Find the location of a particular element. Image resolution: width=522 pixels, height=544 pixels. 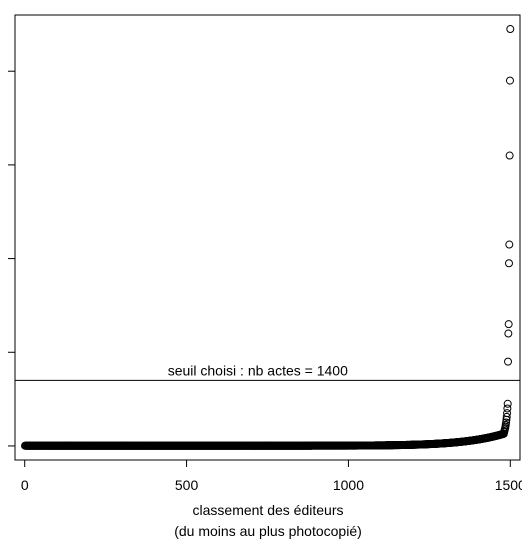

threshold-label: seuil choisi : nb actes = 1400 is located at coordinates (258, 370).